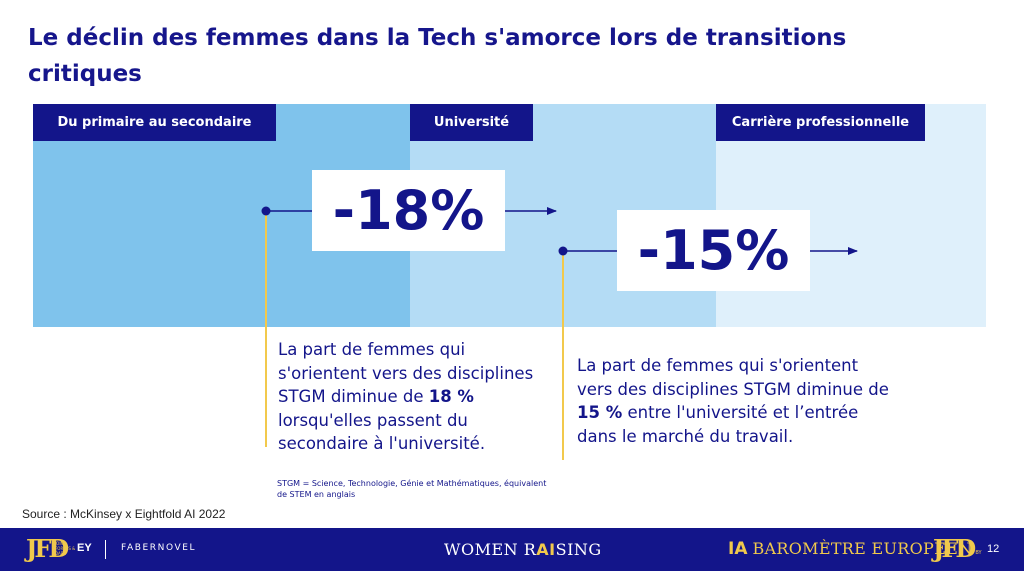 Image resolution: width=1024 pixels, height=571 pixels. Describe the element at coordinates (993, 549) in the screenshot. I see `page-number: 12` at that location.